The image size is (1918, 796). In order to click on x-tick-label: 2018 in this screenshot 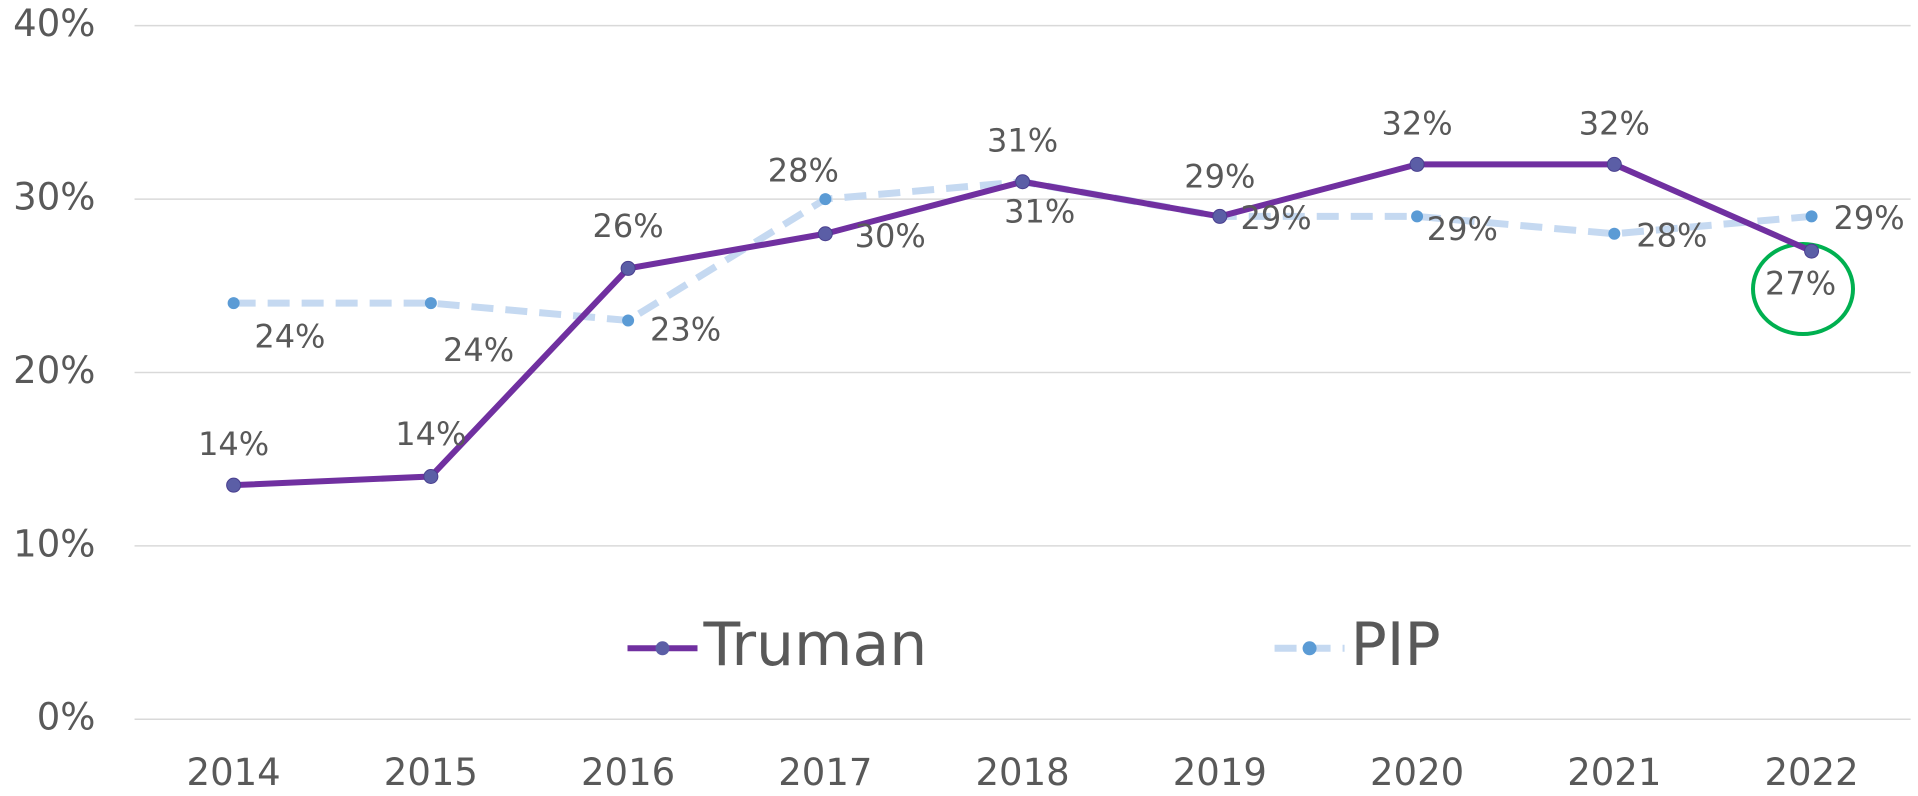, I will do `click(1023, 772)`.